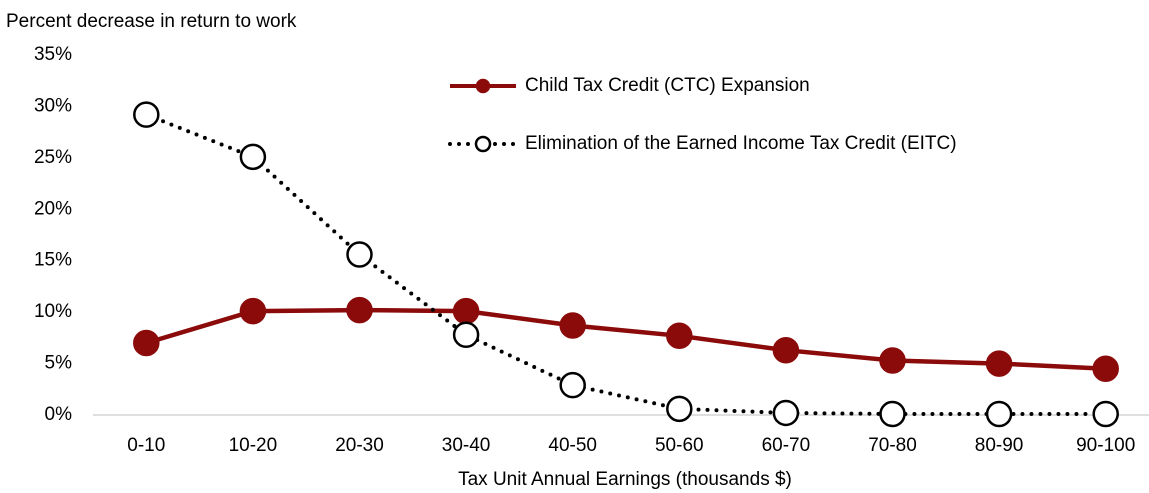 The height and width of the screenshot is (493, 1149). Describe the element at coordinates (572, 445) in the screenshot. I see `x-tick-label: 40-50` at that location.